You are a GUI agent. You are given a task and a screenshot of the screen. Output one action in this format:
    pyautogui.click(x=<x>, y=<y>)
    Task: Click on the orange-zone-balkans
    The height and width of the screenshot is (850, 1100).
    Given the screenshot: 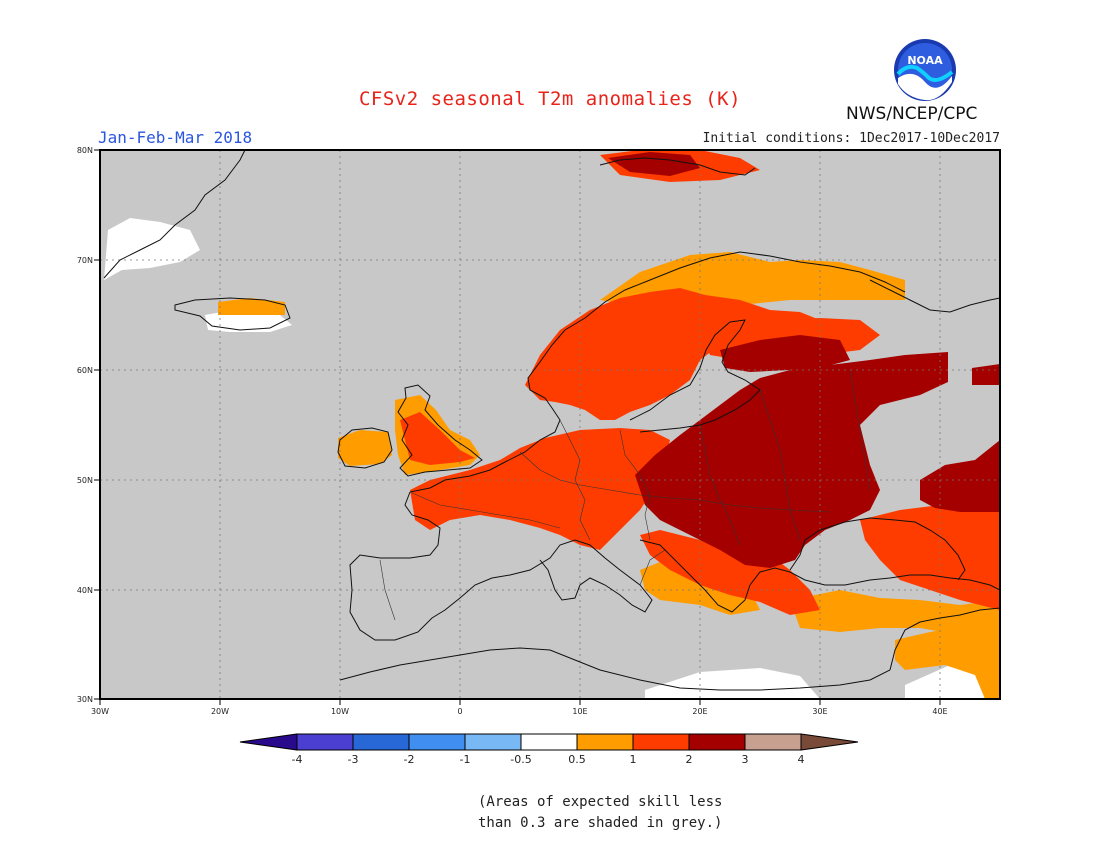 What is the action you would take?
    pyautogui.click(x=700, y=587)
    